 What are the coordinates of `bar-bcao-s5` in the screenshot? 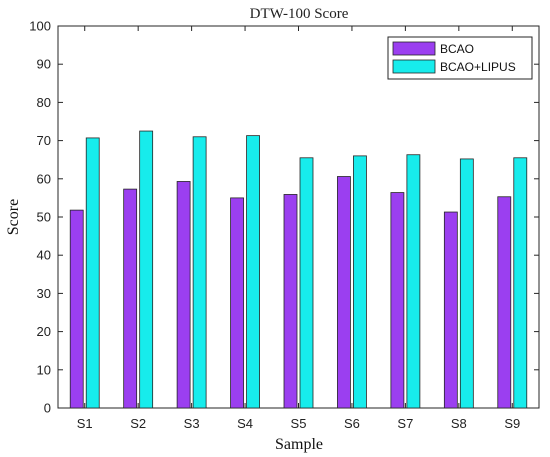 It's located at (290, 301).